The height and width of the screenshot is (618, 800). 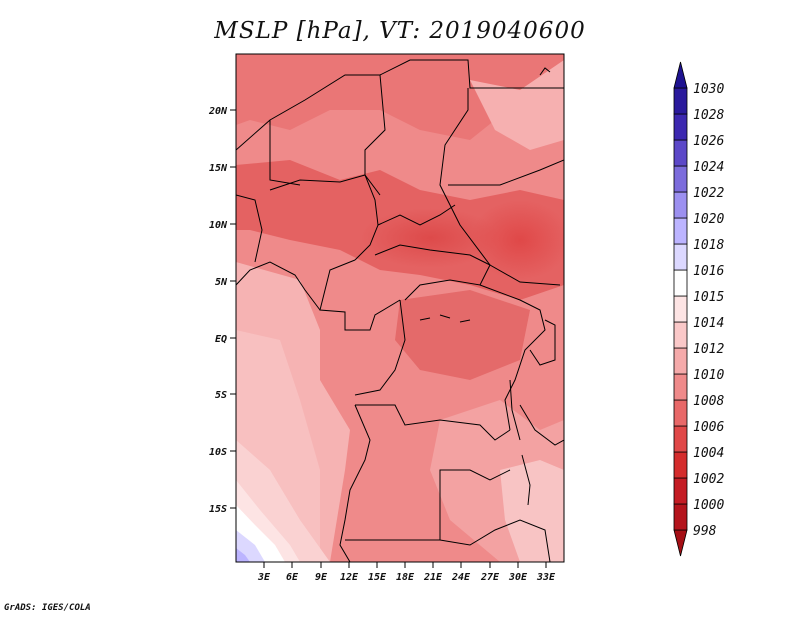 I want to click on field-congo-basin, so click(x=462, y=335).